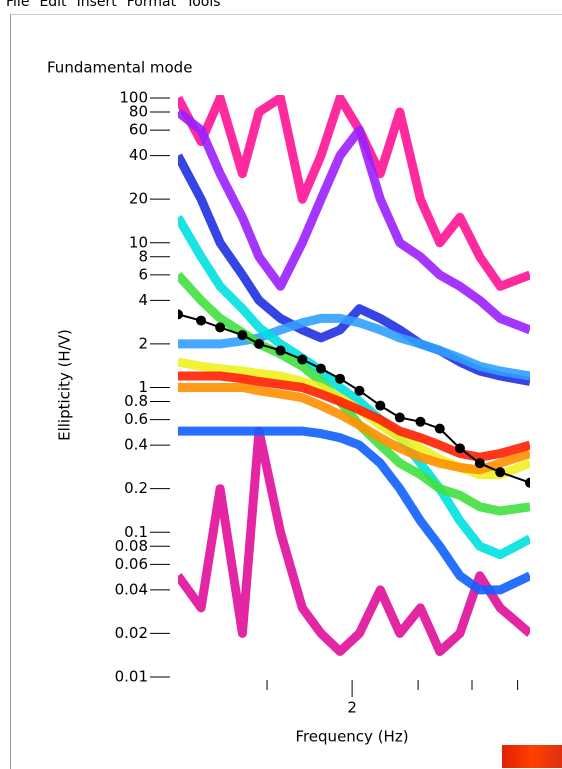 The image size is (562, 769). I want to click on x-axis-label: Frequency (Hz), so click(351, 737).